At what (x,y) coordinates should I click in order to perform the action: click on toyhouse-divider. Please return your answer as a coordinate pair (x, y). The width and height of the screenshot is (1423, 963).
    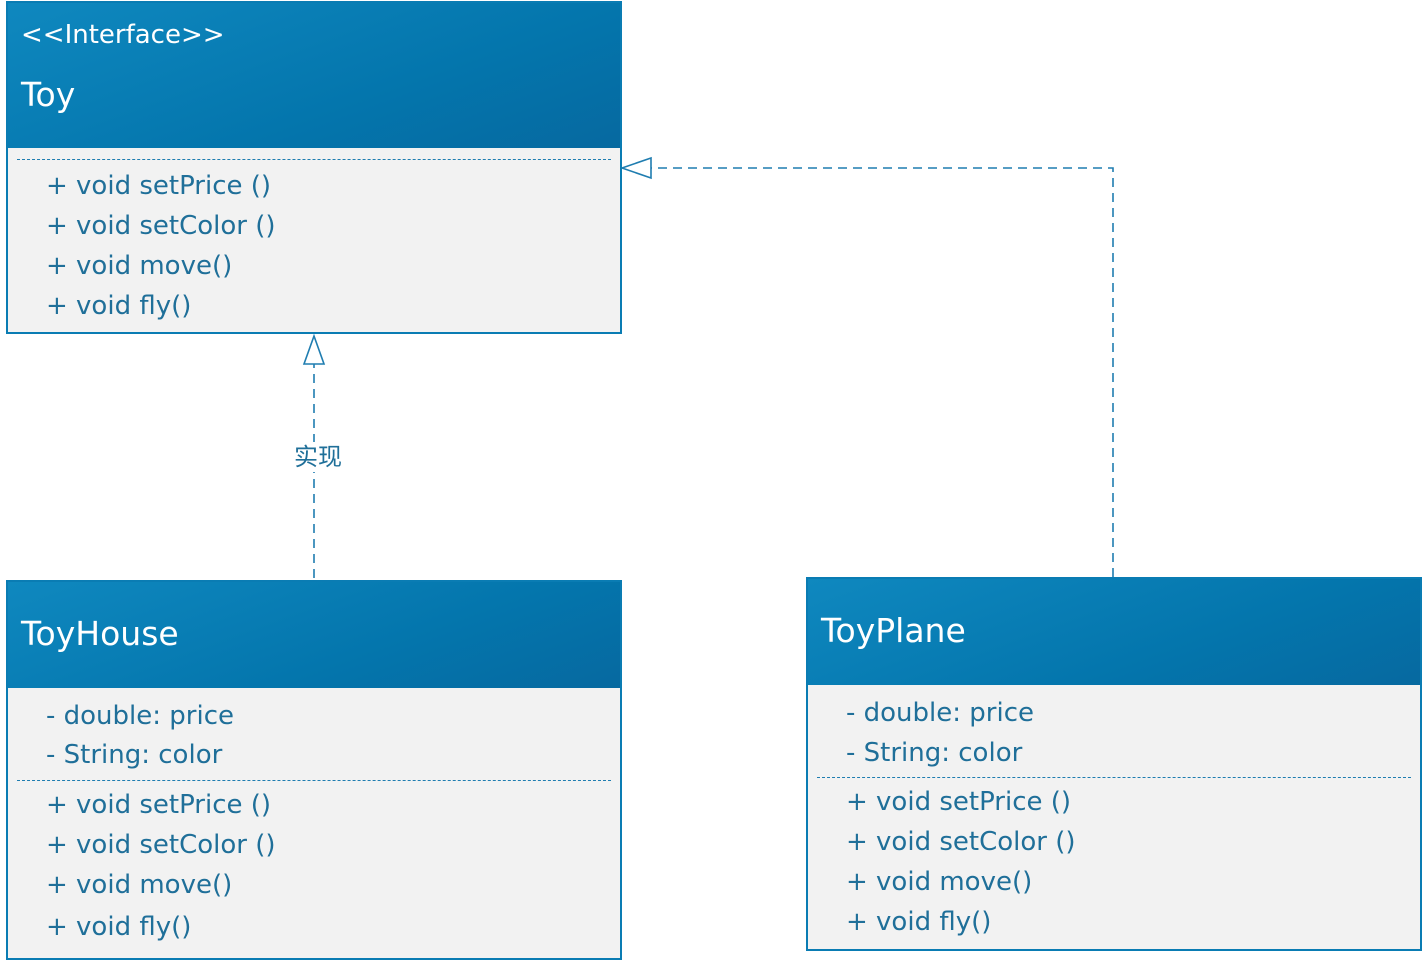
    Looking at the image, I should click on (314, 780).